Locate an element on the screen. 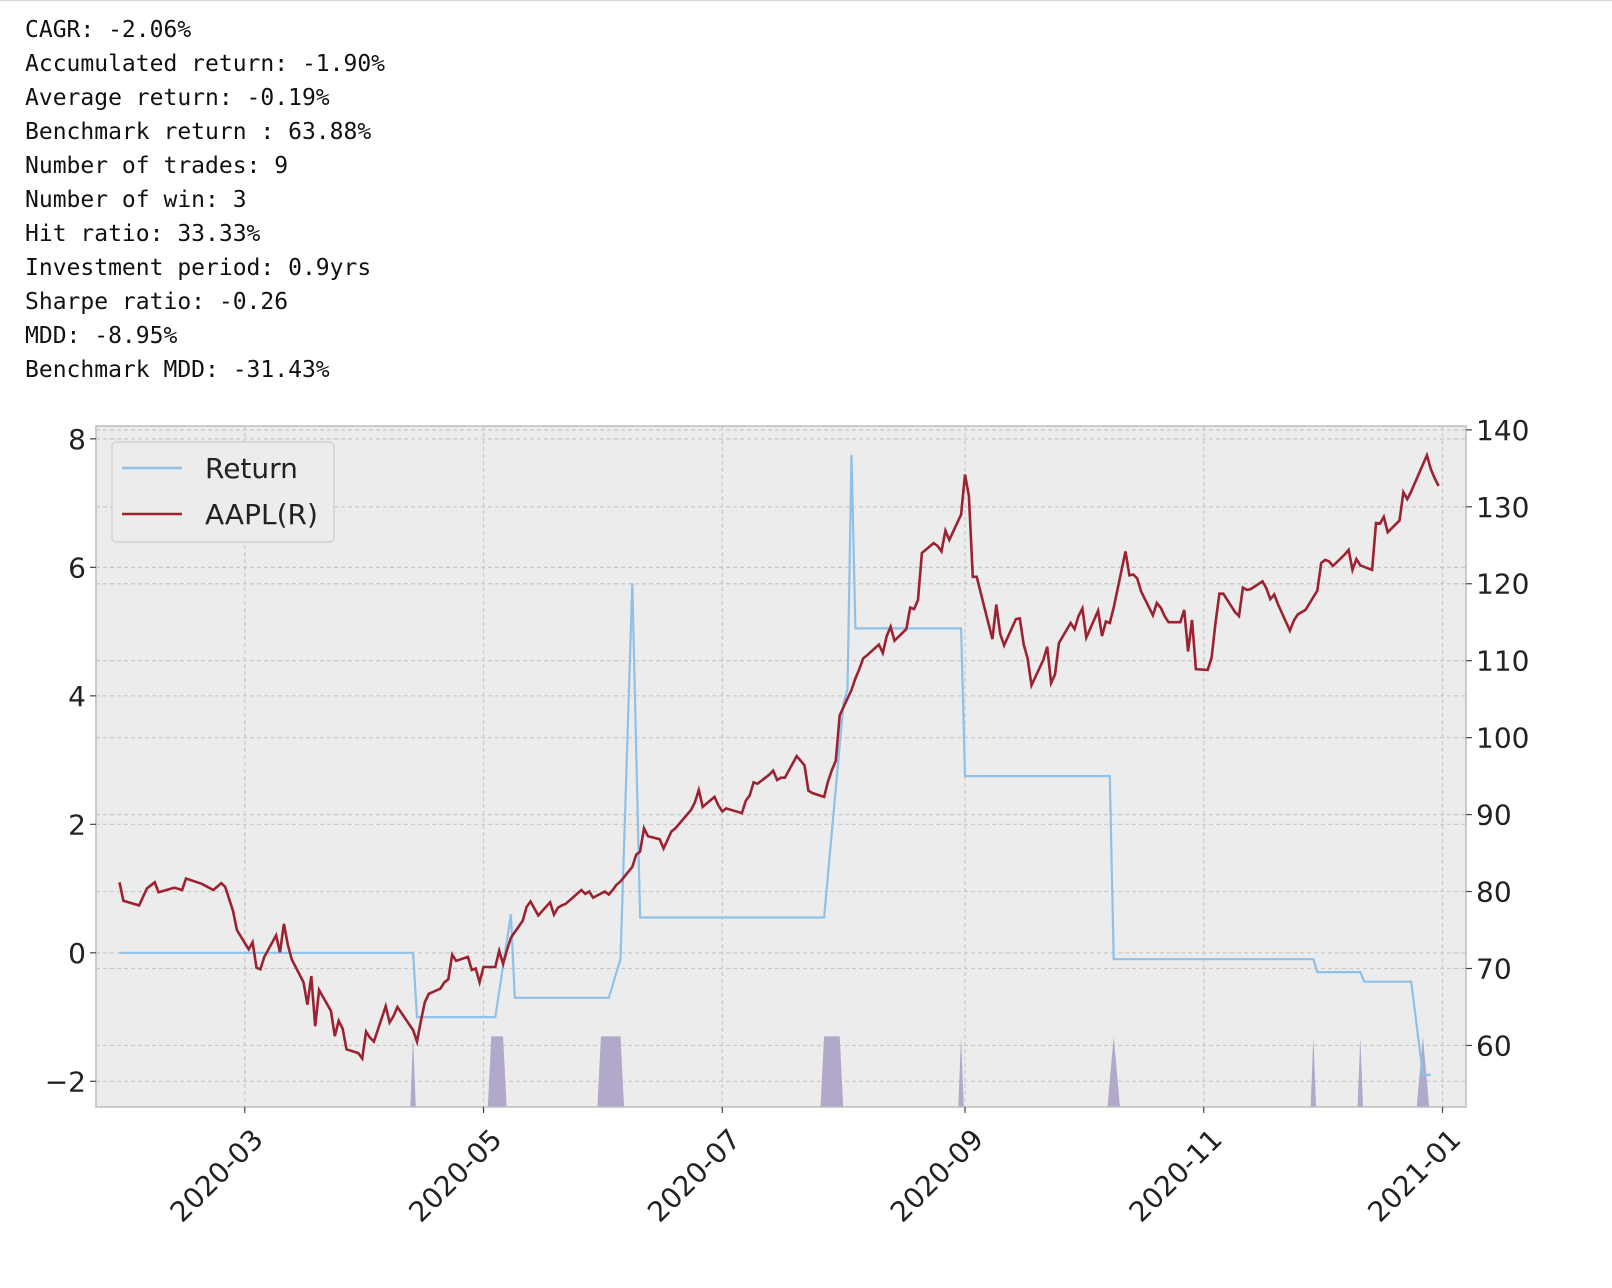  stat-benchmark-return: Benchmark return : 63.88% is located at coordinates (198, 132).